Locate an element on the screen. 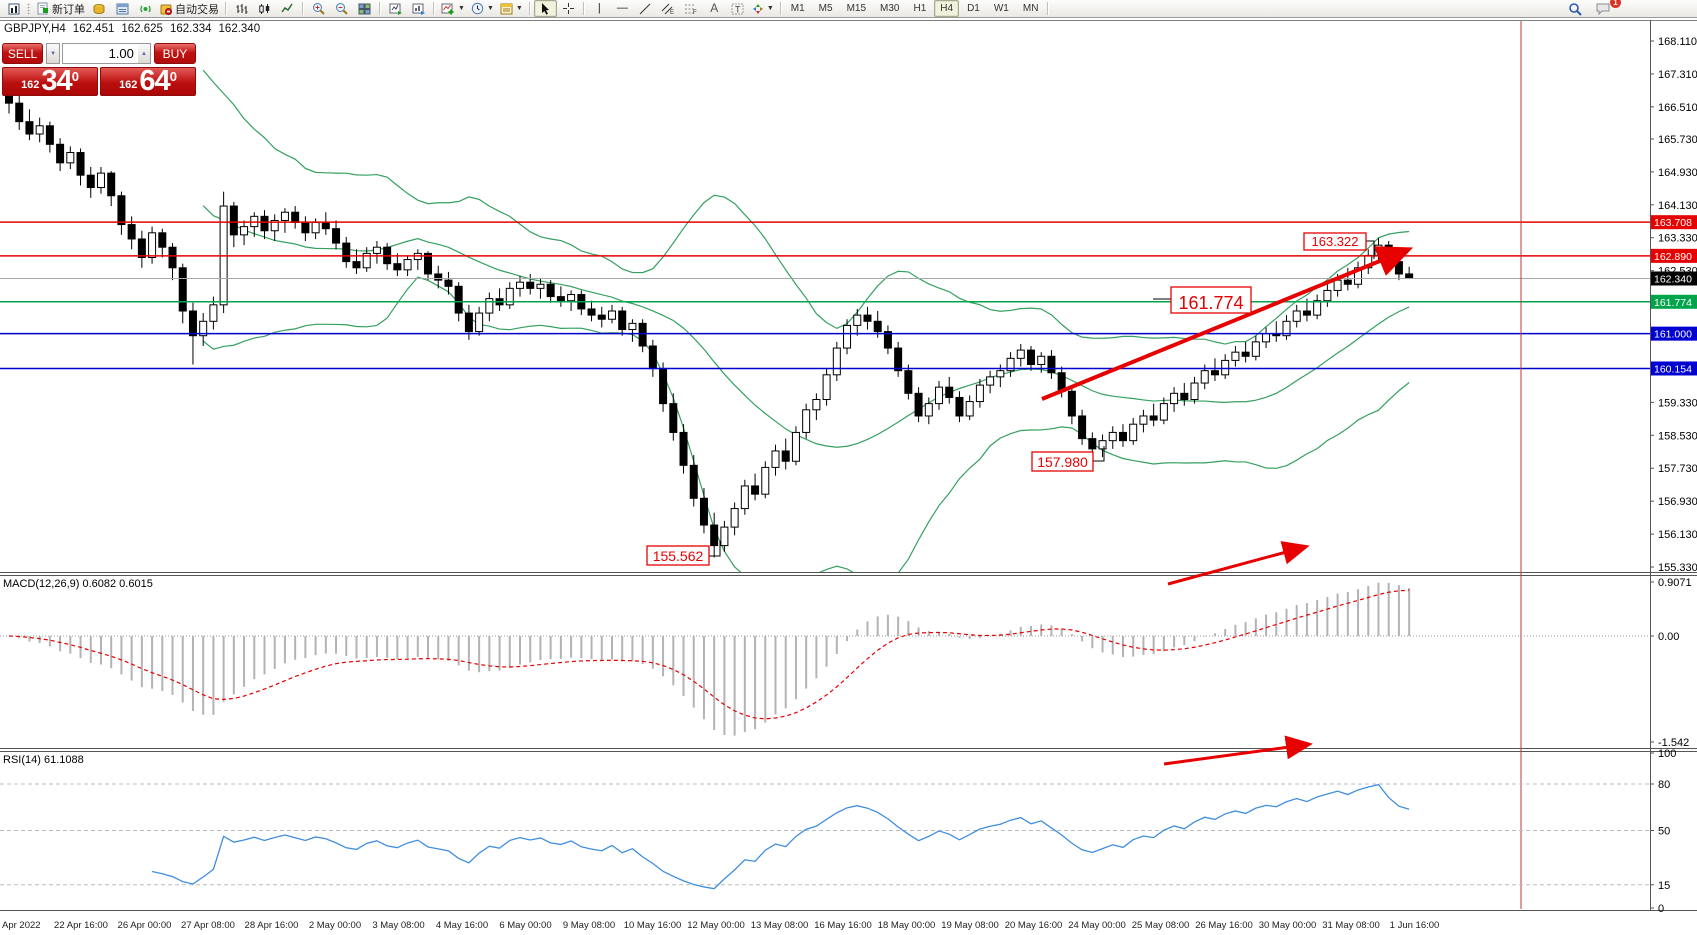  svg-text: 19 May 08:00 is located at coordinates (970, 925).